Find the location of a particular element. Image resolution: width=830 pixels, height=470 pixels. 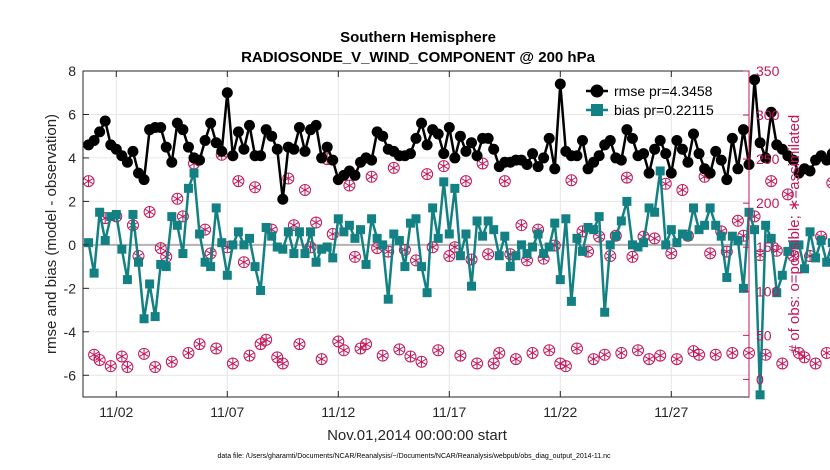

right-axis-ticks: 0 50 100 150 200 250 300 350 is located at coordinates (761, 225).